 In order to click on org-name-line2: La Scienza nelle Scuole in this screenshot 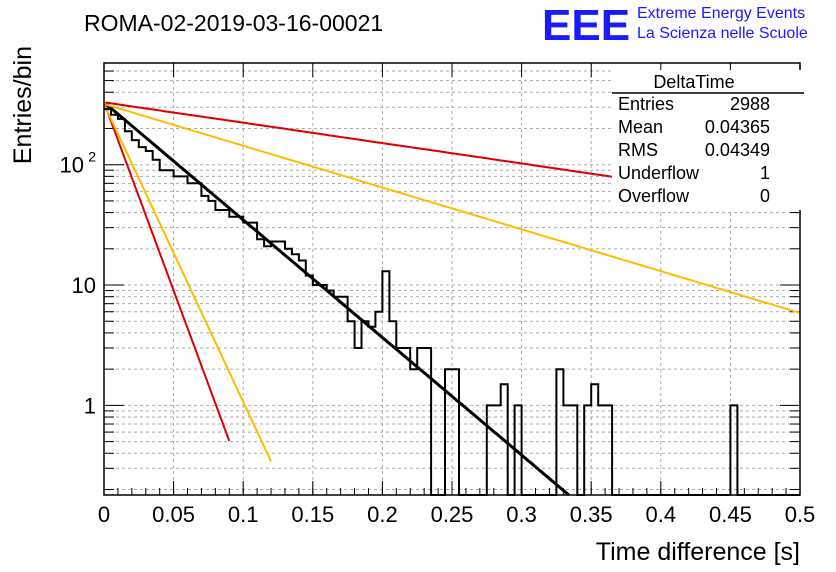, I will do `click(722, 33)`.